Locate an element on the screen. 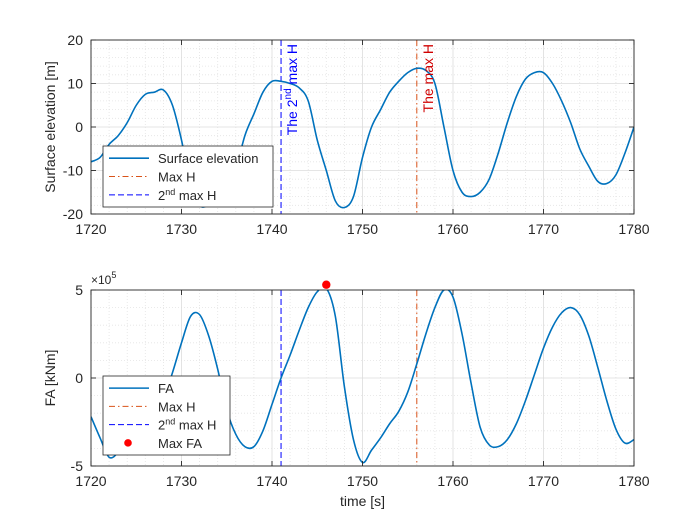 This screenshot has height=525, width=700. legend-label: Max FA is located at coordinates (180, 443).